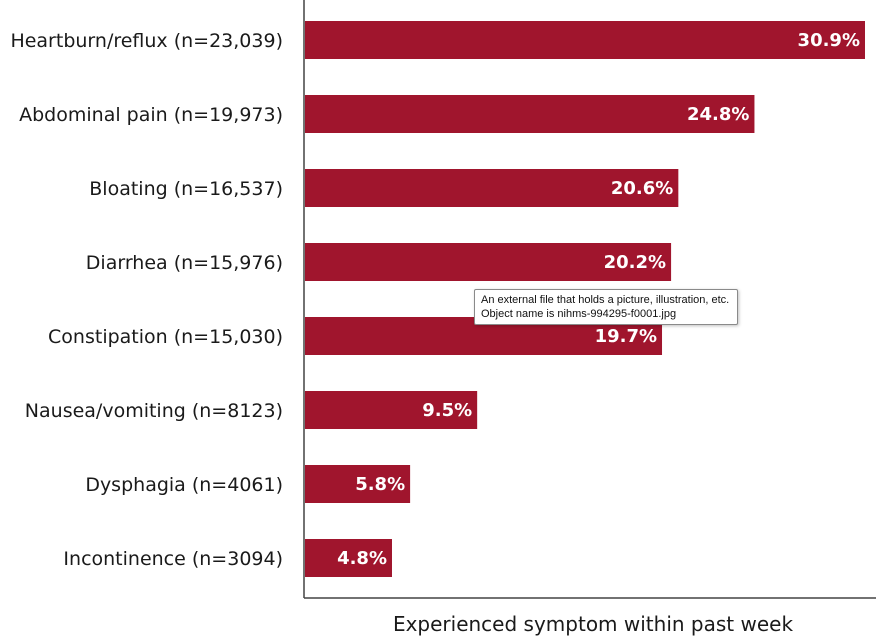  I want to click on category-label-3: Bloating (n=16,537), so click(186, 189).